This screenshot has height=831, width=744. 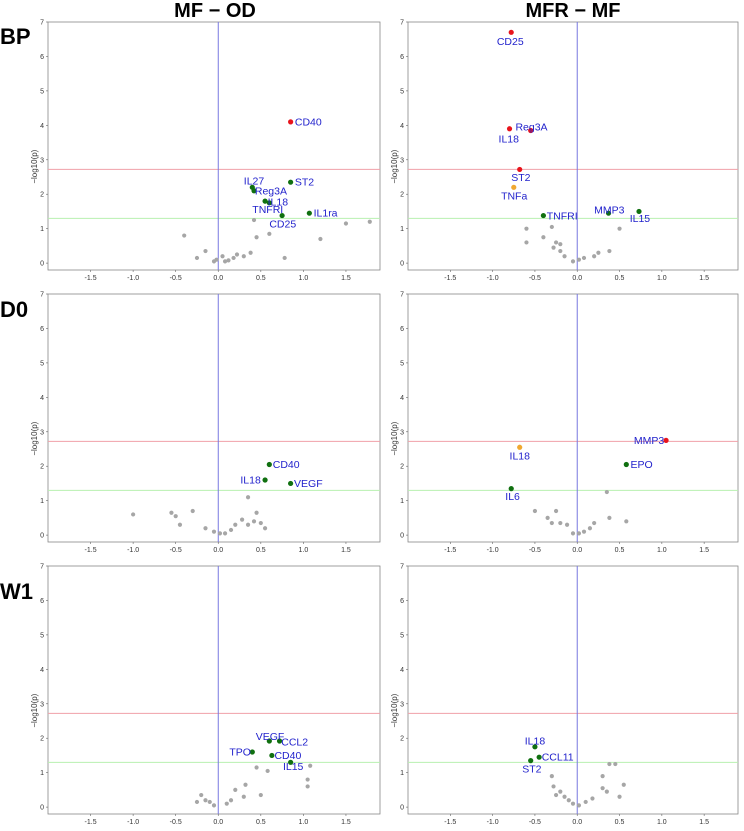 I want to click on x-tick-label: -1.0, so click(x=133, y=278).